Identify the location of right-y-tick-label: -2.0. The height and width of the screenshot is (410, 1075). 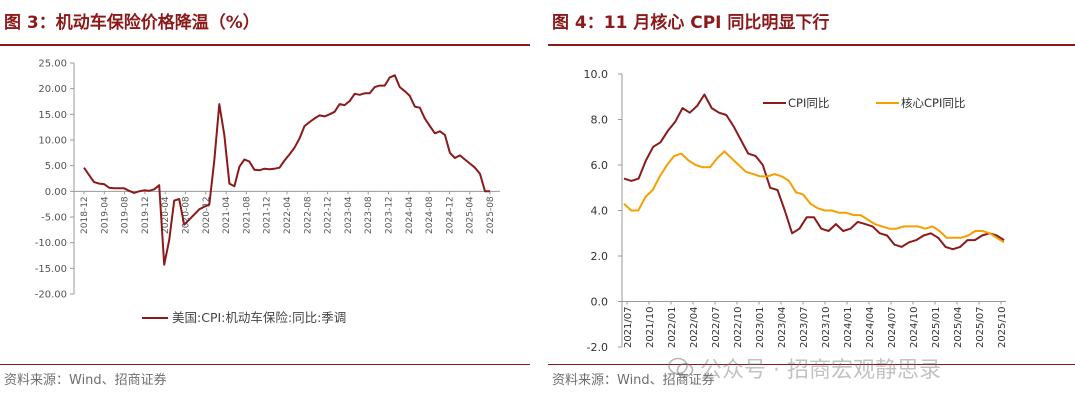
(597, 347).